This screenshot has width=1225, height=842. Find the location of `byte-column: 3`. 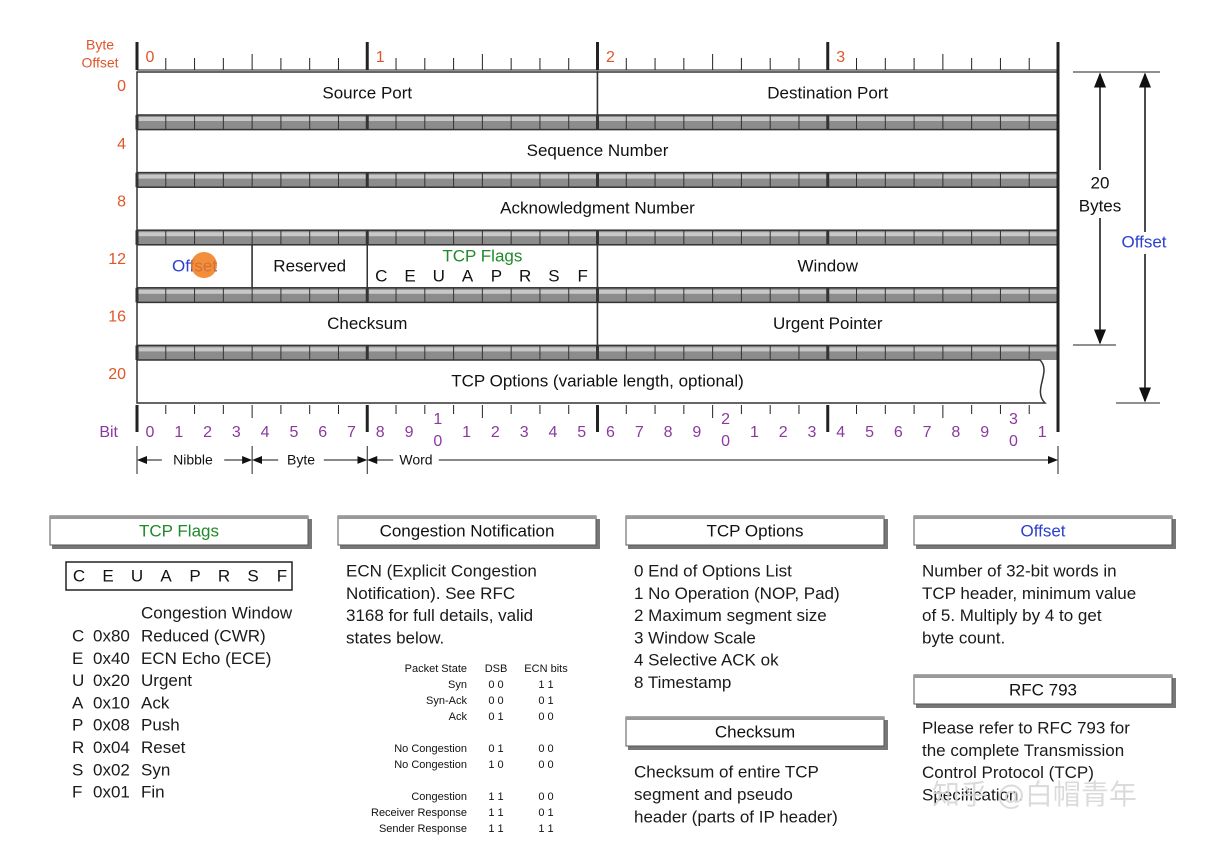

byte-column: 3 is located at coordinates (840, 57).